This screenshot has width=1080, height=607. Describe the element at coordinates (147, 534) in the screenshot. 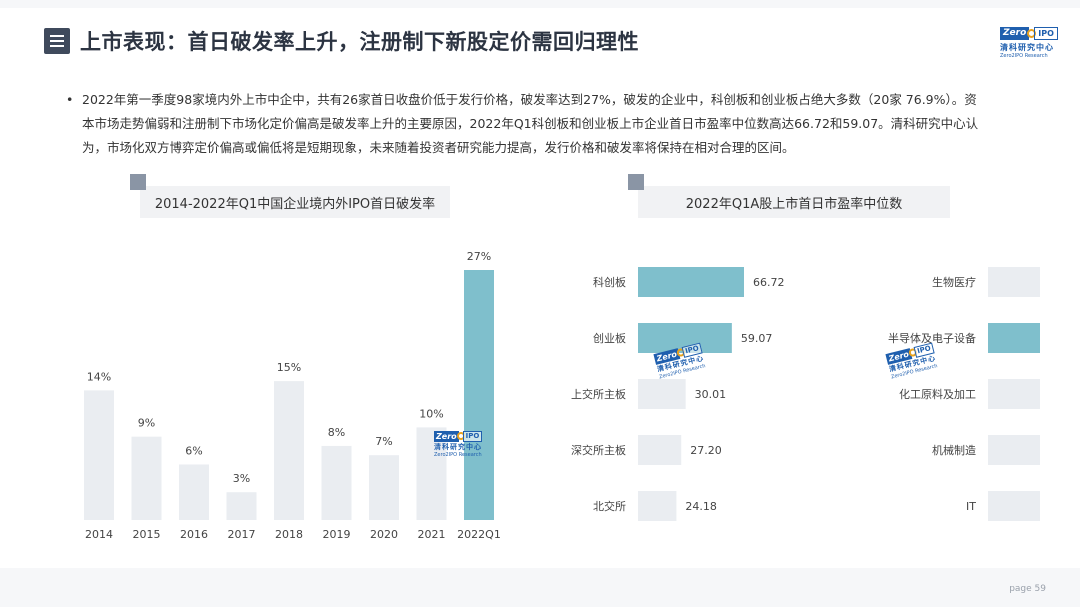

I see `x-tick-2015: 2015` at that location.